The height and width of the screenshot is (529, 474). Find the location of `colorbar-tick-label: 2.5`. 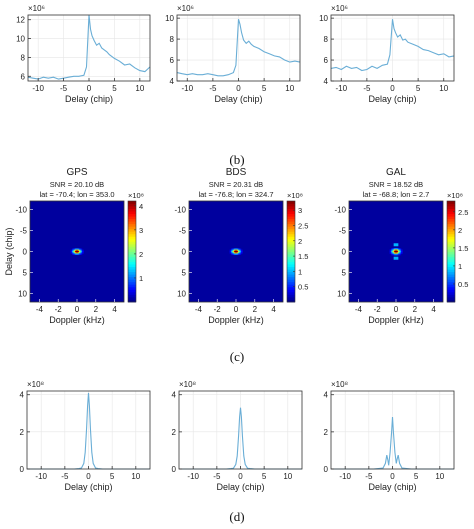

colorbar-tick-label: 2.5 is located at coordinates (303, 225).